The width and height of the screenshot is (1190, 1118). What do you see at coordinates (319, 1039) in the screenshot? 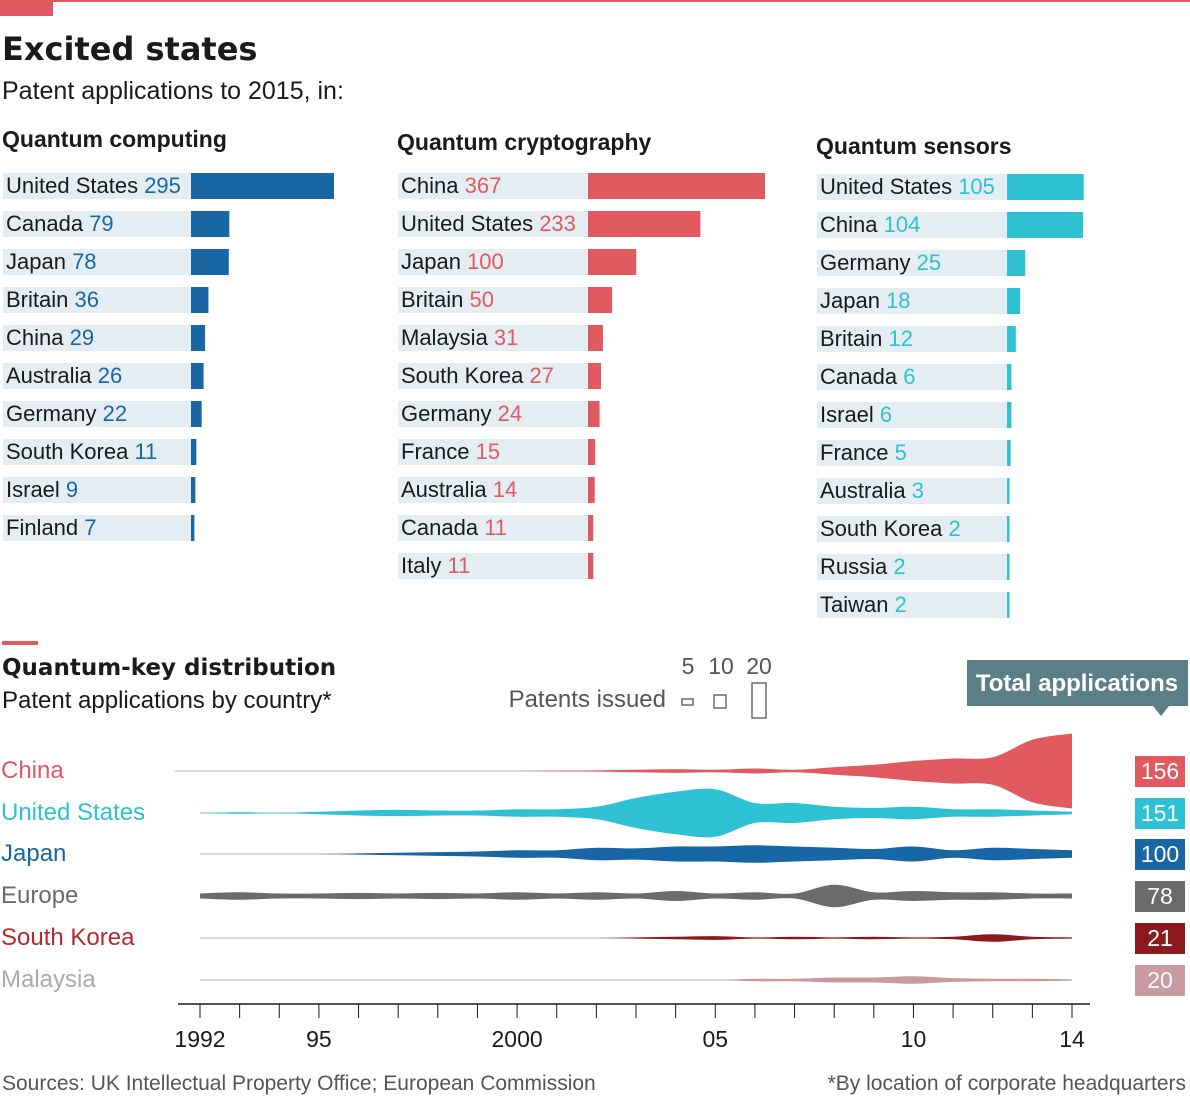
I see `axis-tick-label-95: 95` at bounding box center [319, 1039].